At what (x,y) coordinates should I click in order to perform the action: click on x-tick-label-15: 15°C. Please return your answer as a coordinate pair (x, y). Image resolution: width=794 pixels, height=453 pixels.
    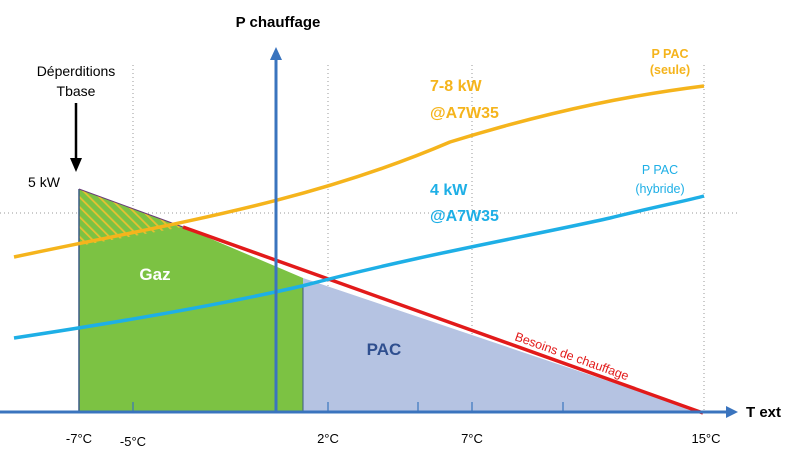
    Looking at the image, I should click on (705, 438).